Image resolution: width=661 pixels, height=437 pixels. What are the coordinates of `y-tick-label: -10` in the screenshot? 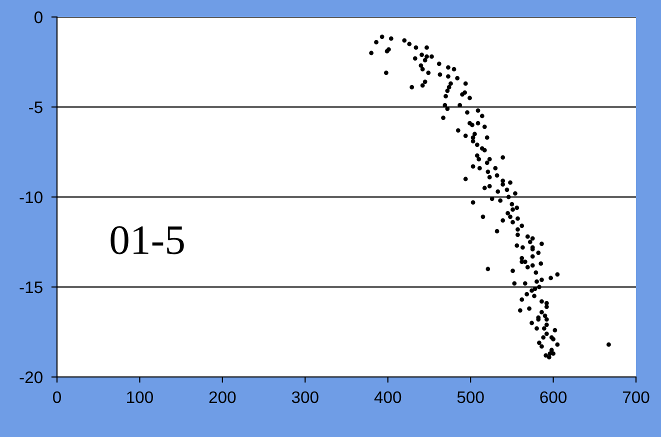 It's located at (31, 197).